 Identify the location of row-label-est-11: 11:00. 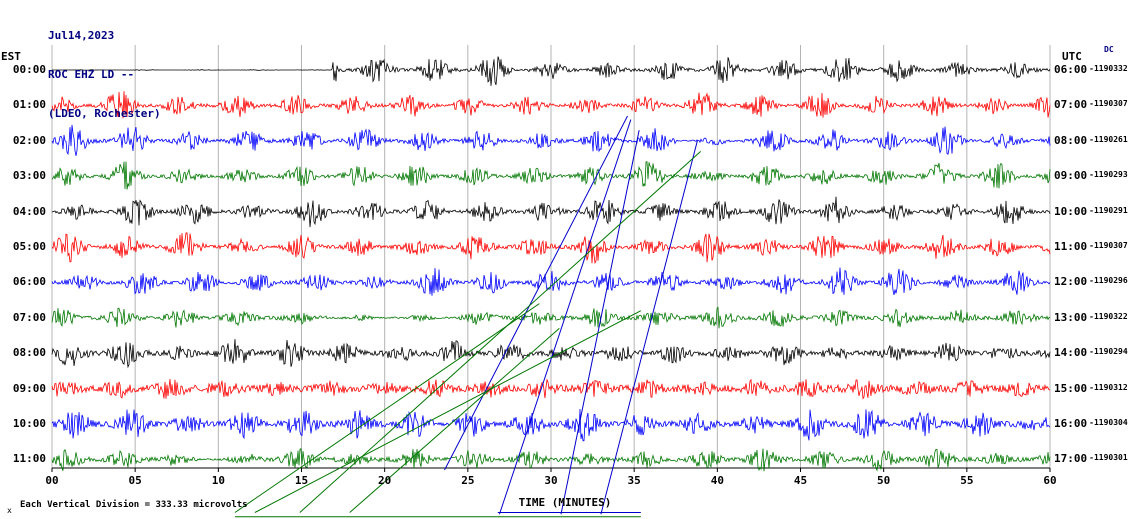
(29, 459).